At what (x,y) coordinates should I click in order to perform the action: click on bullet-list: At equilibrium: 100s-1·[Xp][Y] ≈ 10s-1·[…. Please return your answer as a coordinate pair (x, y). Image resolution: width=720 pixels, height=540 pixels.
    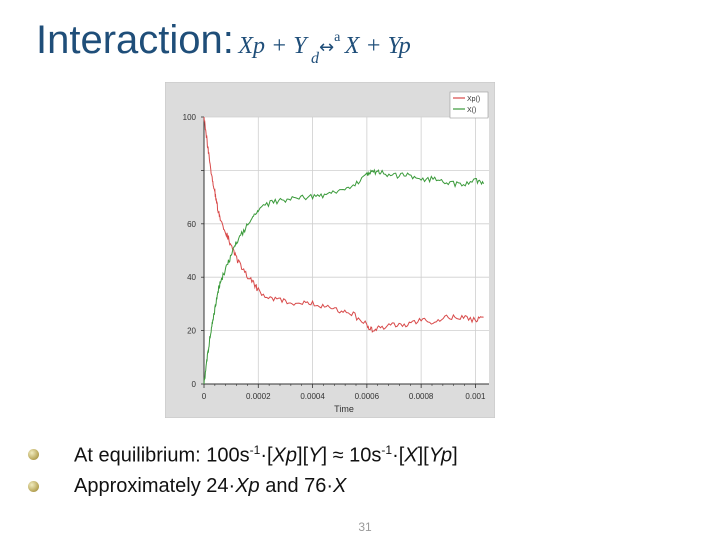
    Looking at the image, I should click on (368, 475).